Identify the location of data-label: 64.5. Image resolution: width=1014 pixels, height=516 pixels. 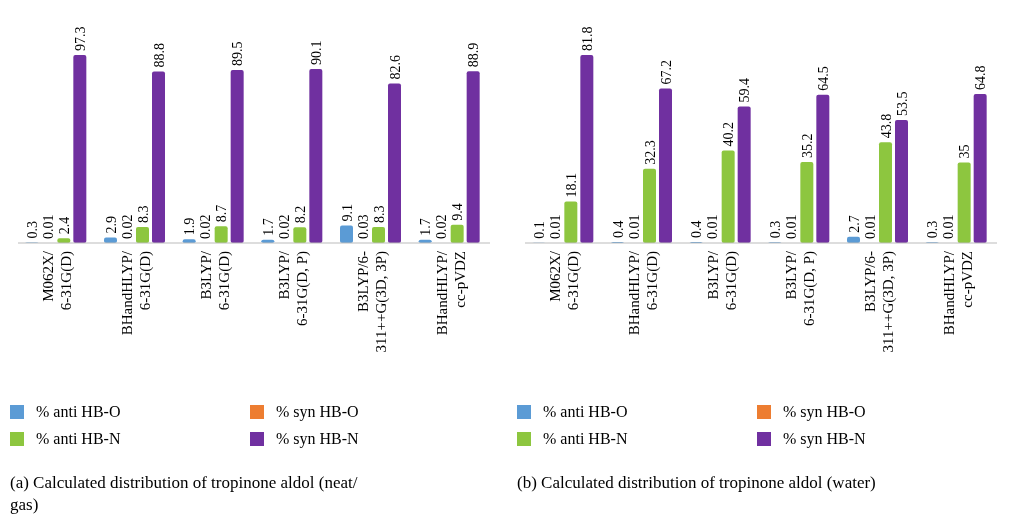
(823, 78).